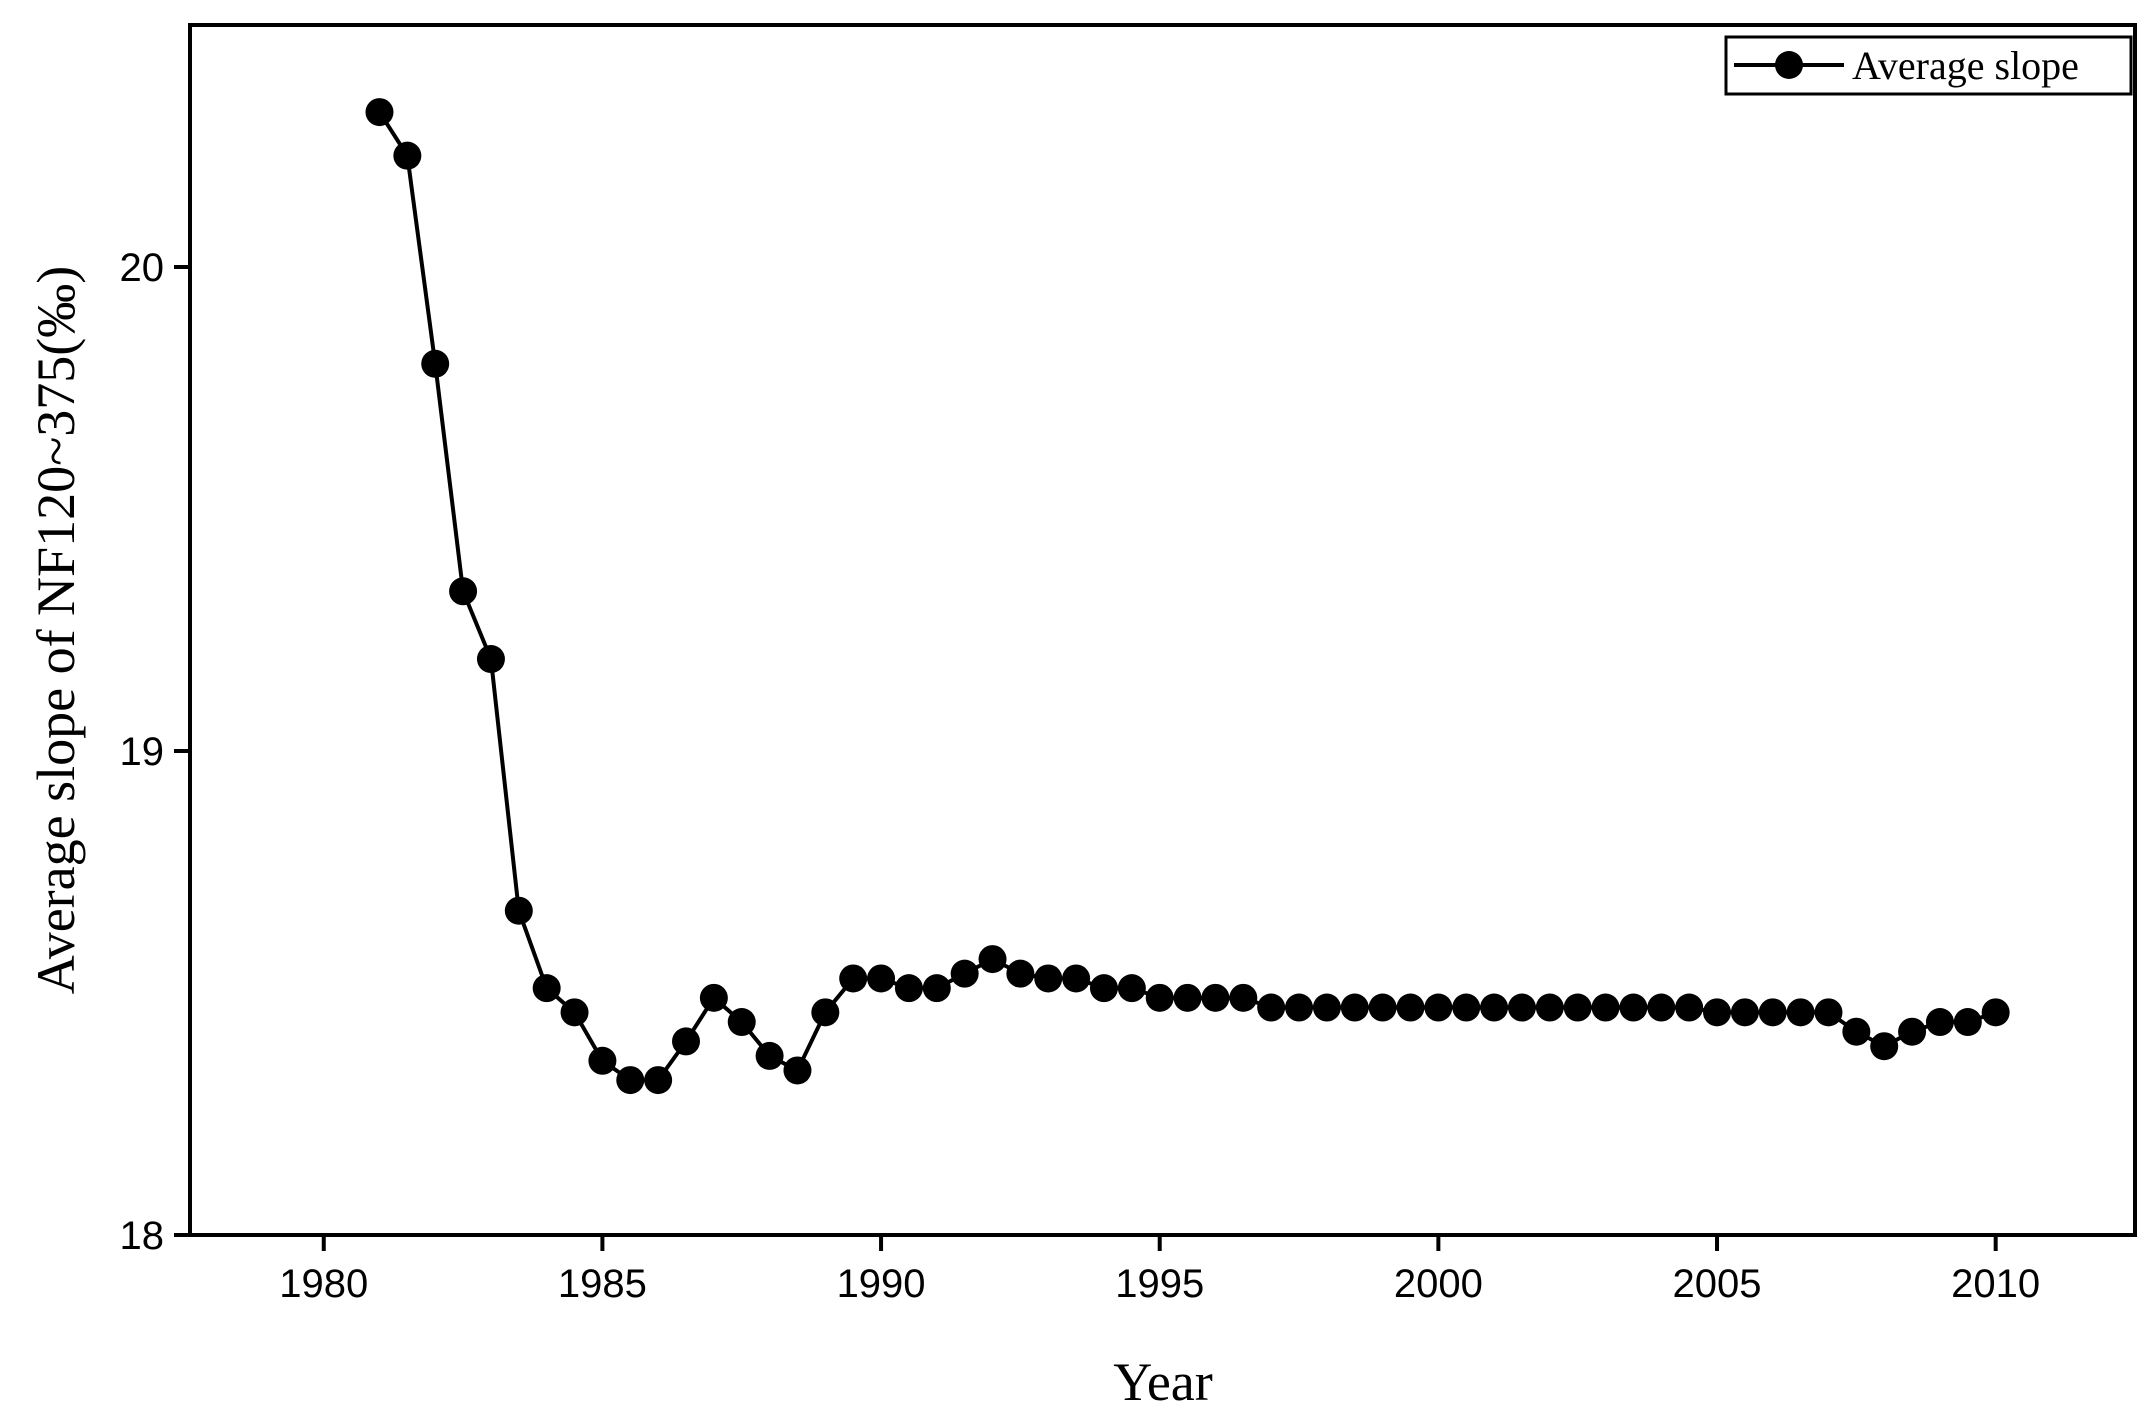  I want to click on legend-marker, so click(1789, 65).